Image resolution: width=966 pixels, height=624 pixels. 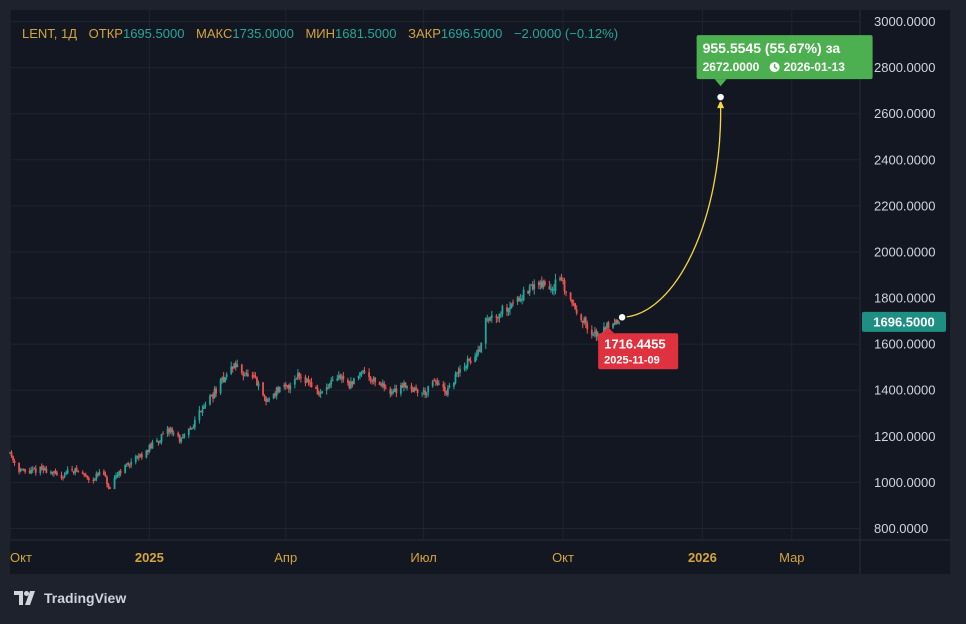 I want to click on forecast-start-point, so click(x=622, y=317).